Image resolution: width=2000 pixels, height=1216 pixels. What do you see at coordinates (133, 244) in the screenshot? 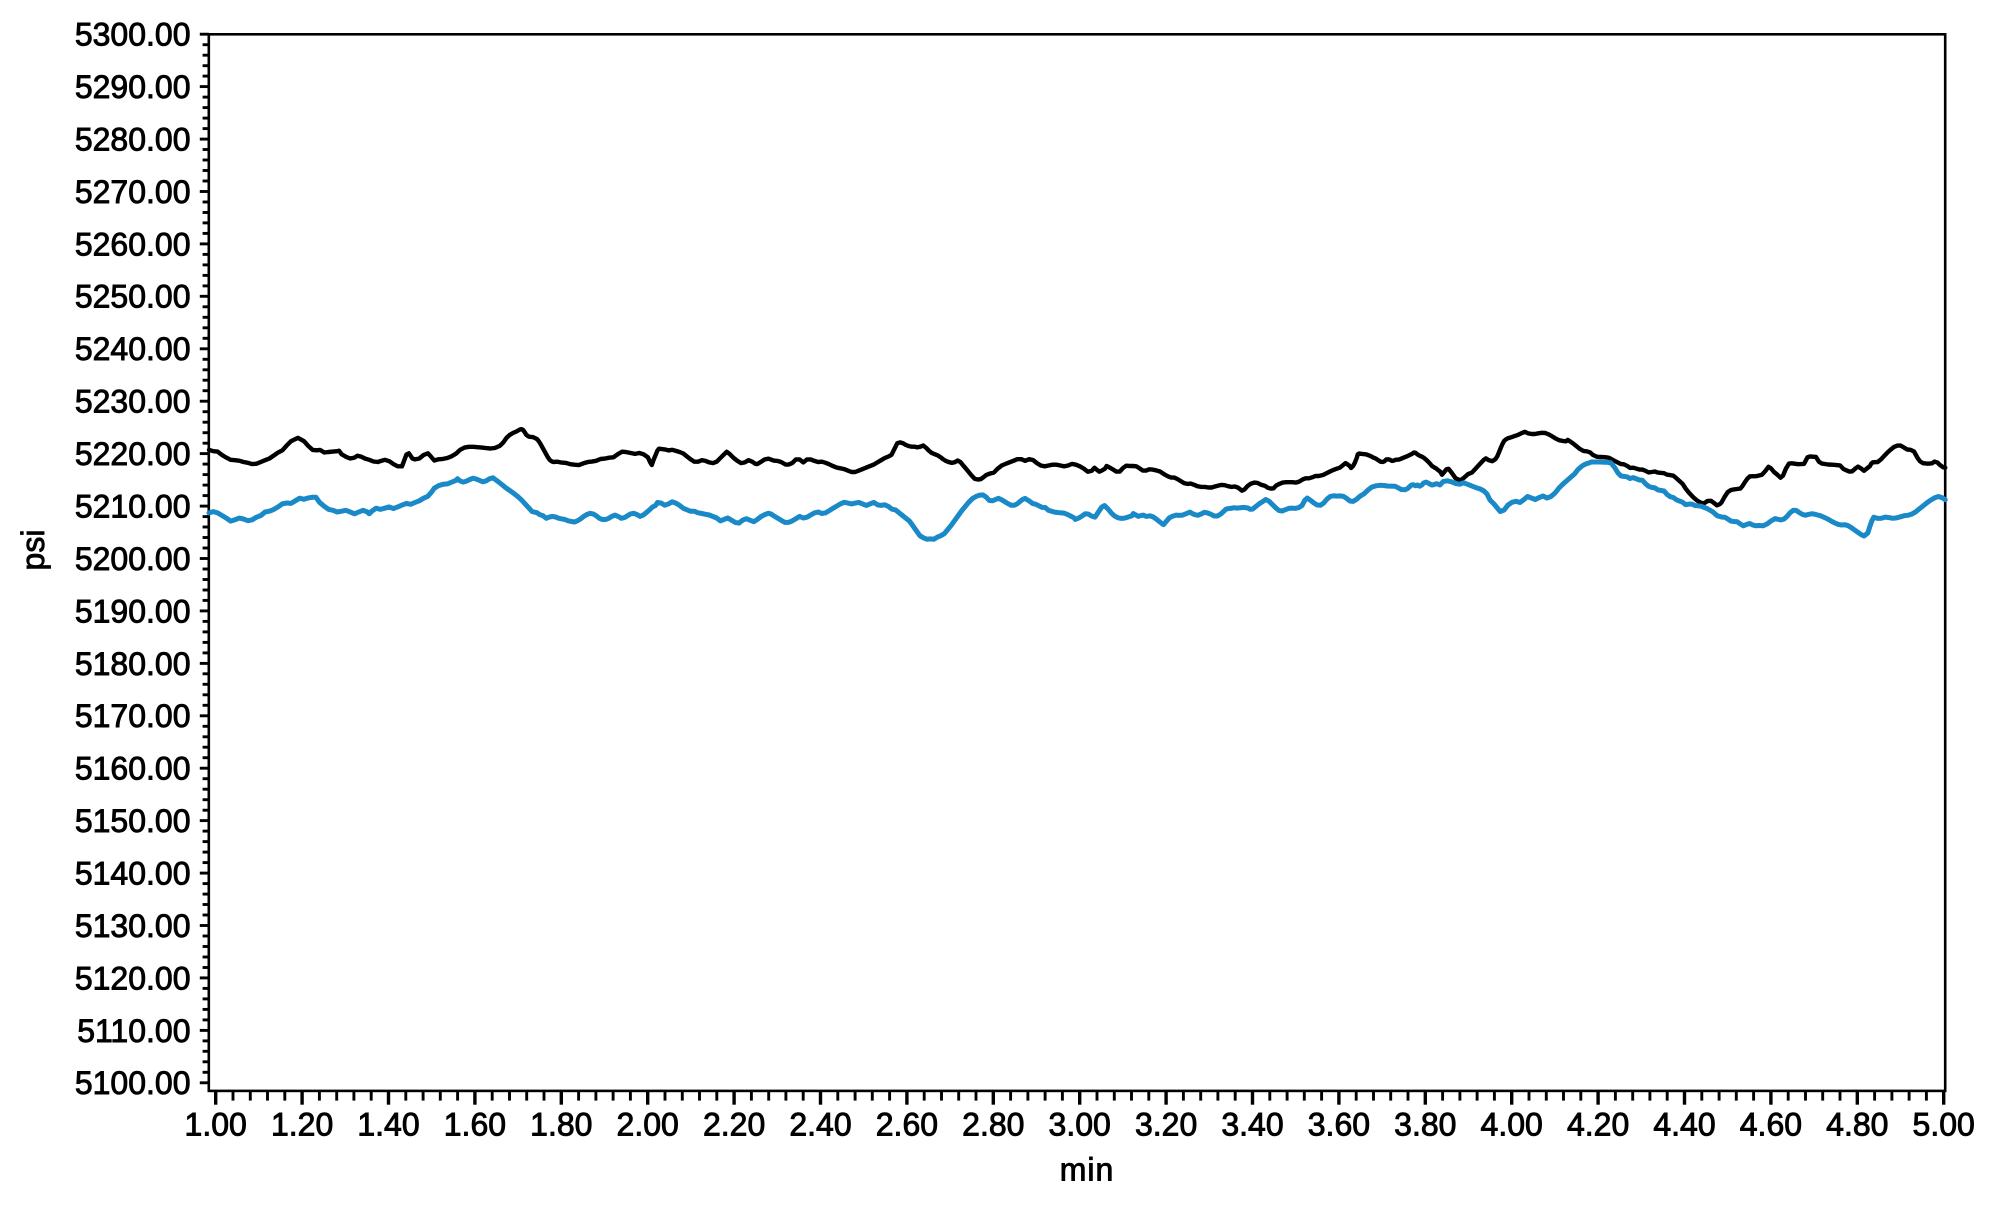
I see `svg-text: 5260.00` at bounding box center [133, 244].